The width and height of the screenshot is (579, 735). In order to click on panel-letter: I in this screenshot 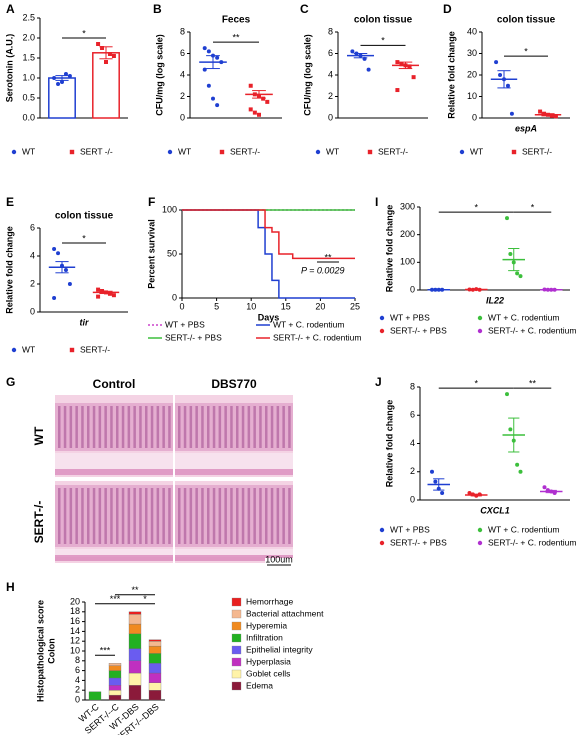, I will do `click(376, 202)`.